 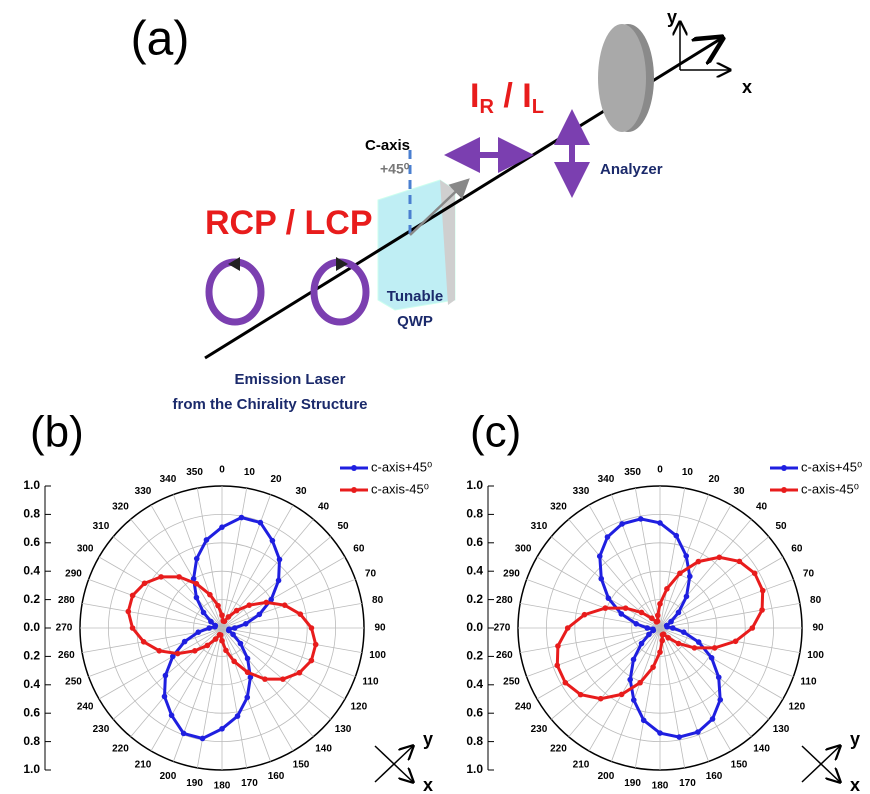 I want to click on angle-label: 200, so click(x=168, y=776).